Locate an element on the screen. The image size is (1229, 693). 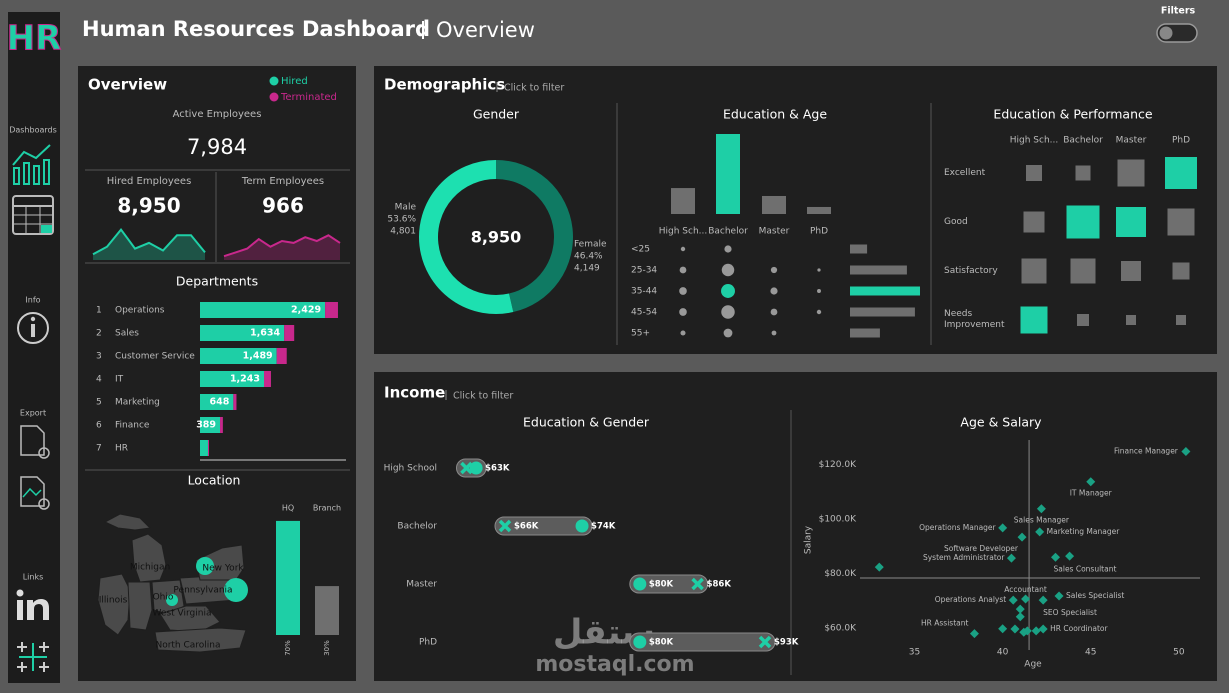
point-label: Sales Manager is located at coordinates (1042, 520).